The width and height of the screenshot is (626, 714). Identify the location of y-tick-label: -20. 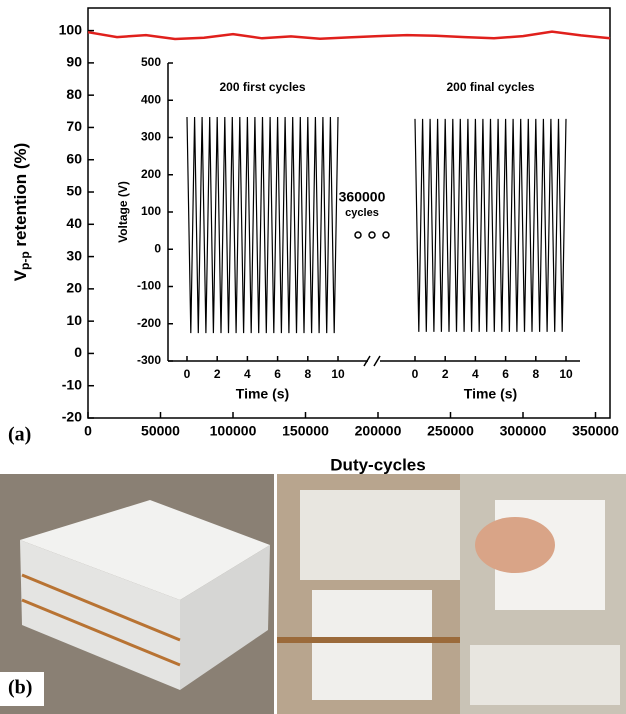
(72, 417).